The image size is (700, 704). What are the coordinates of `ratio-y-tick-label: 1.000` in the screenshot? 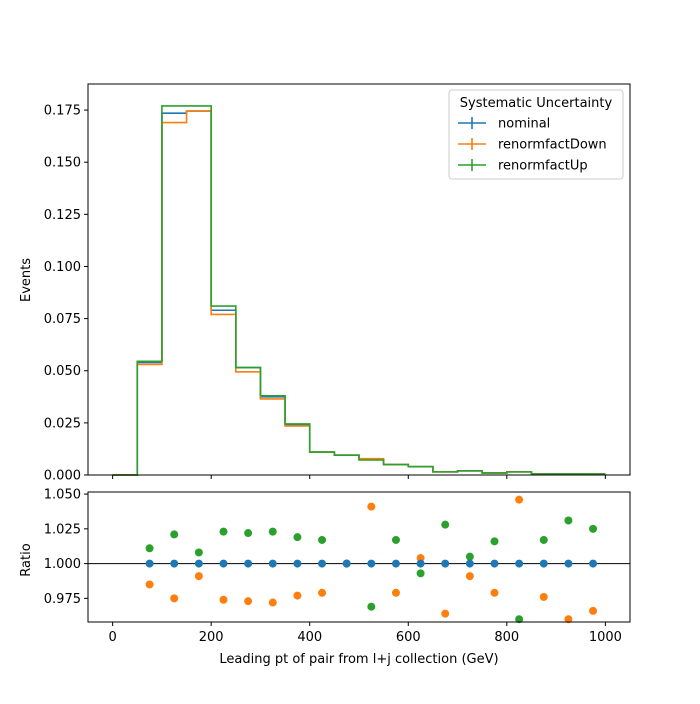 It's located at (62, 564).